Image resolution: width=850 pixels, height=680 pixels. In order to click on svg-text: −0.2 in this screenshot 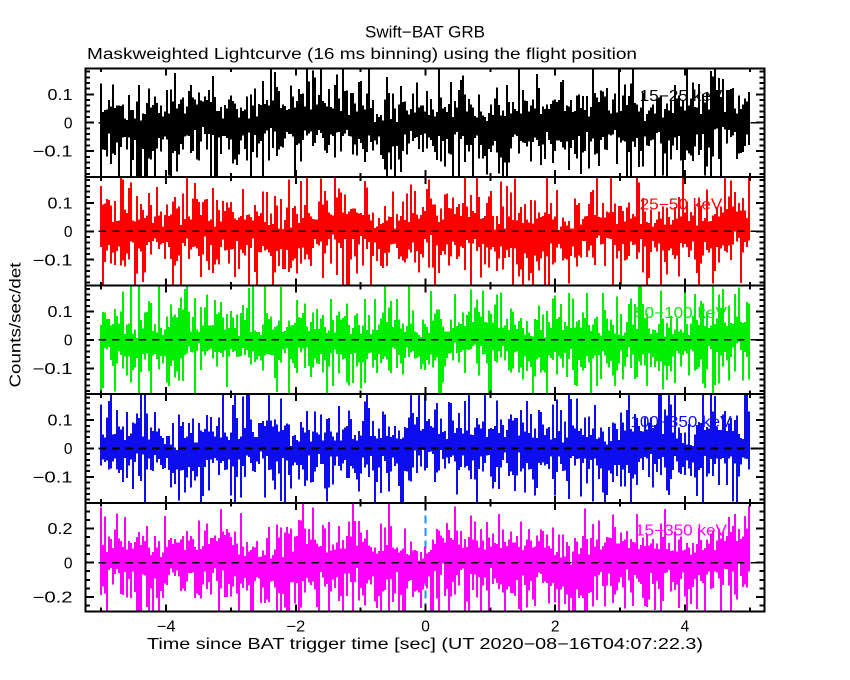, I will do `click(53, 597)`.